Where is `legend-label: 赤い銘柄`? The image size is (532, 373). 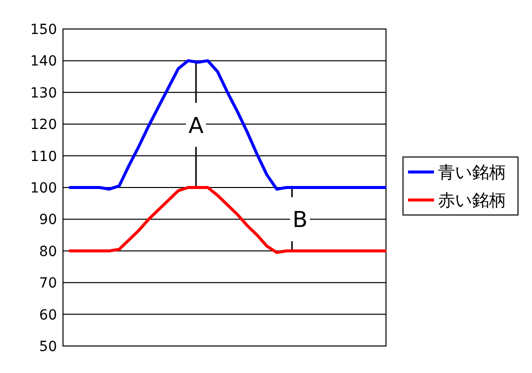 legend-label: 赤い銘柄 is located at coordinates (472, 201).